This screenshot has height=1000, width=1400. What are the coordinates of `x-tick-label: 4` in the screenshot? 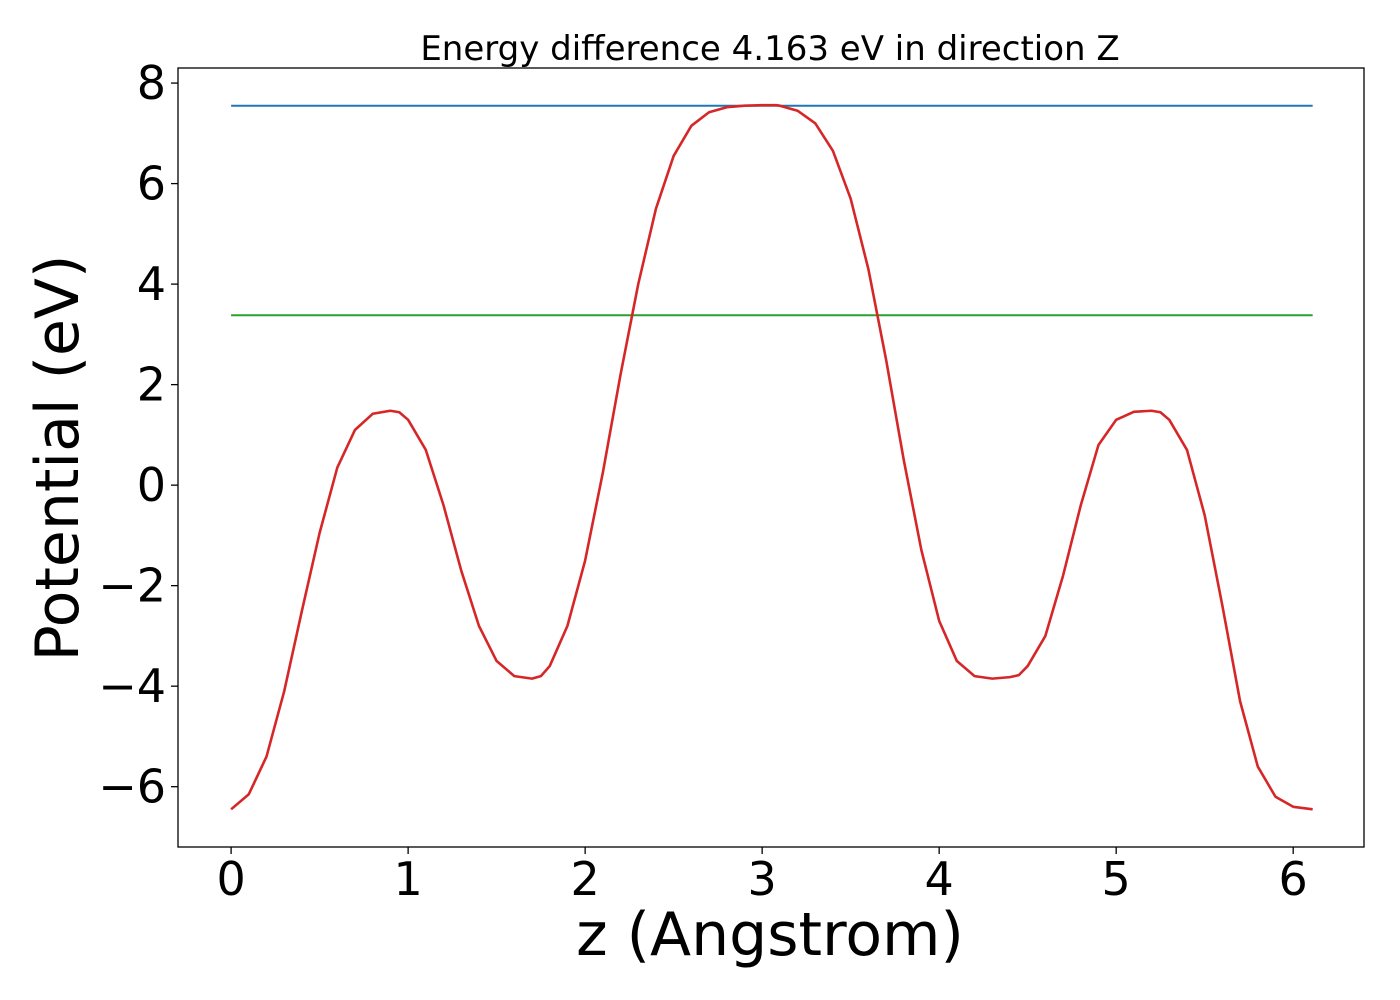 It's located at (939, 879).